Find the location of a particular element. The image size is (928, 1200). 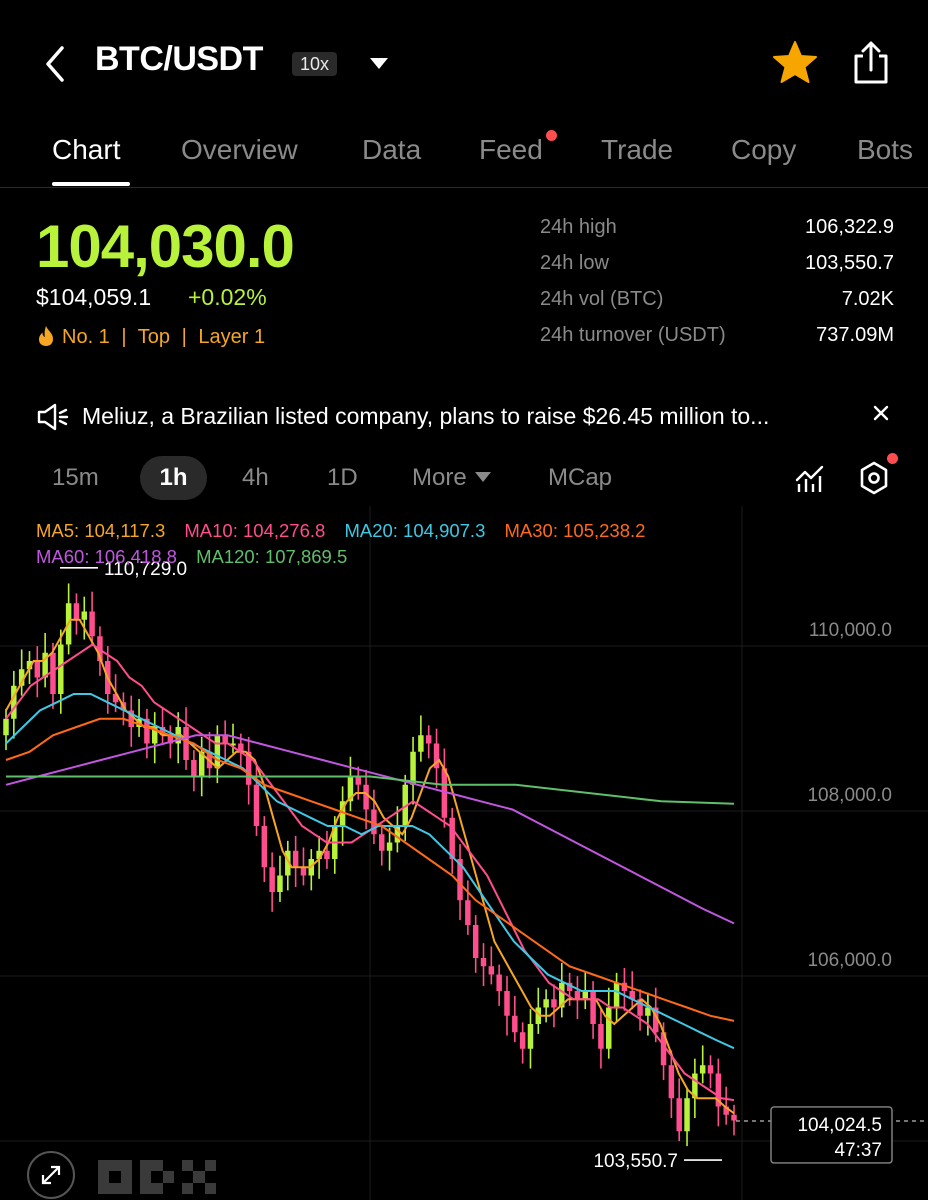

interval-more: More is located at coordinates (451, 478).